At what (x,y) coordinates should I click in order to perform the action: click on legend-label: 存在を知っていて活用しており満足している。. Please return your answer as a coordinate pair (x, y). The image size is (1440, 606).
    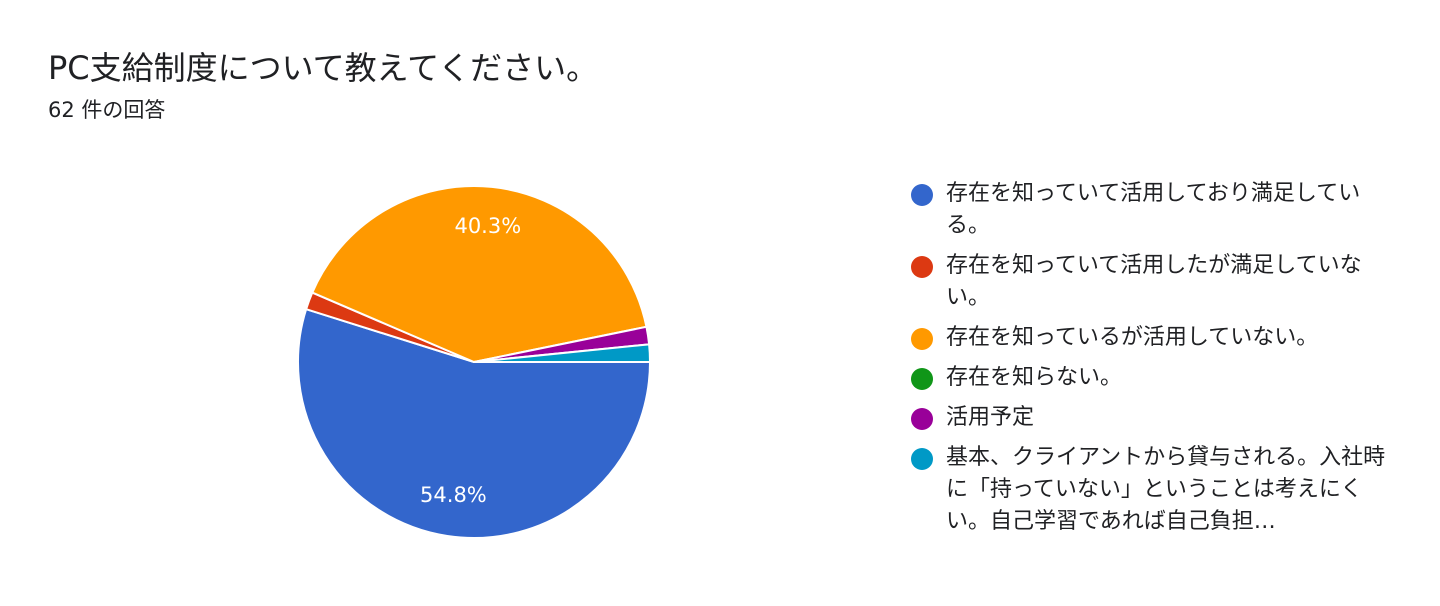
    Looking at the image, I should click on (1153, 209).